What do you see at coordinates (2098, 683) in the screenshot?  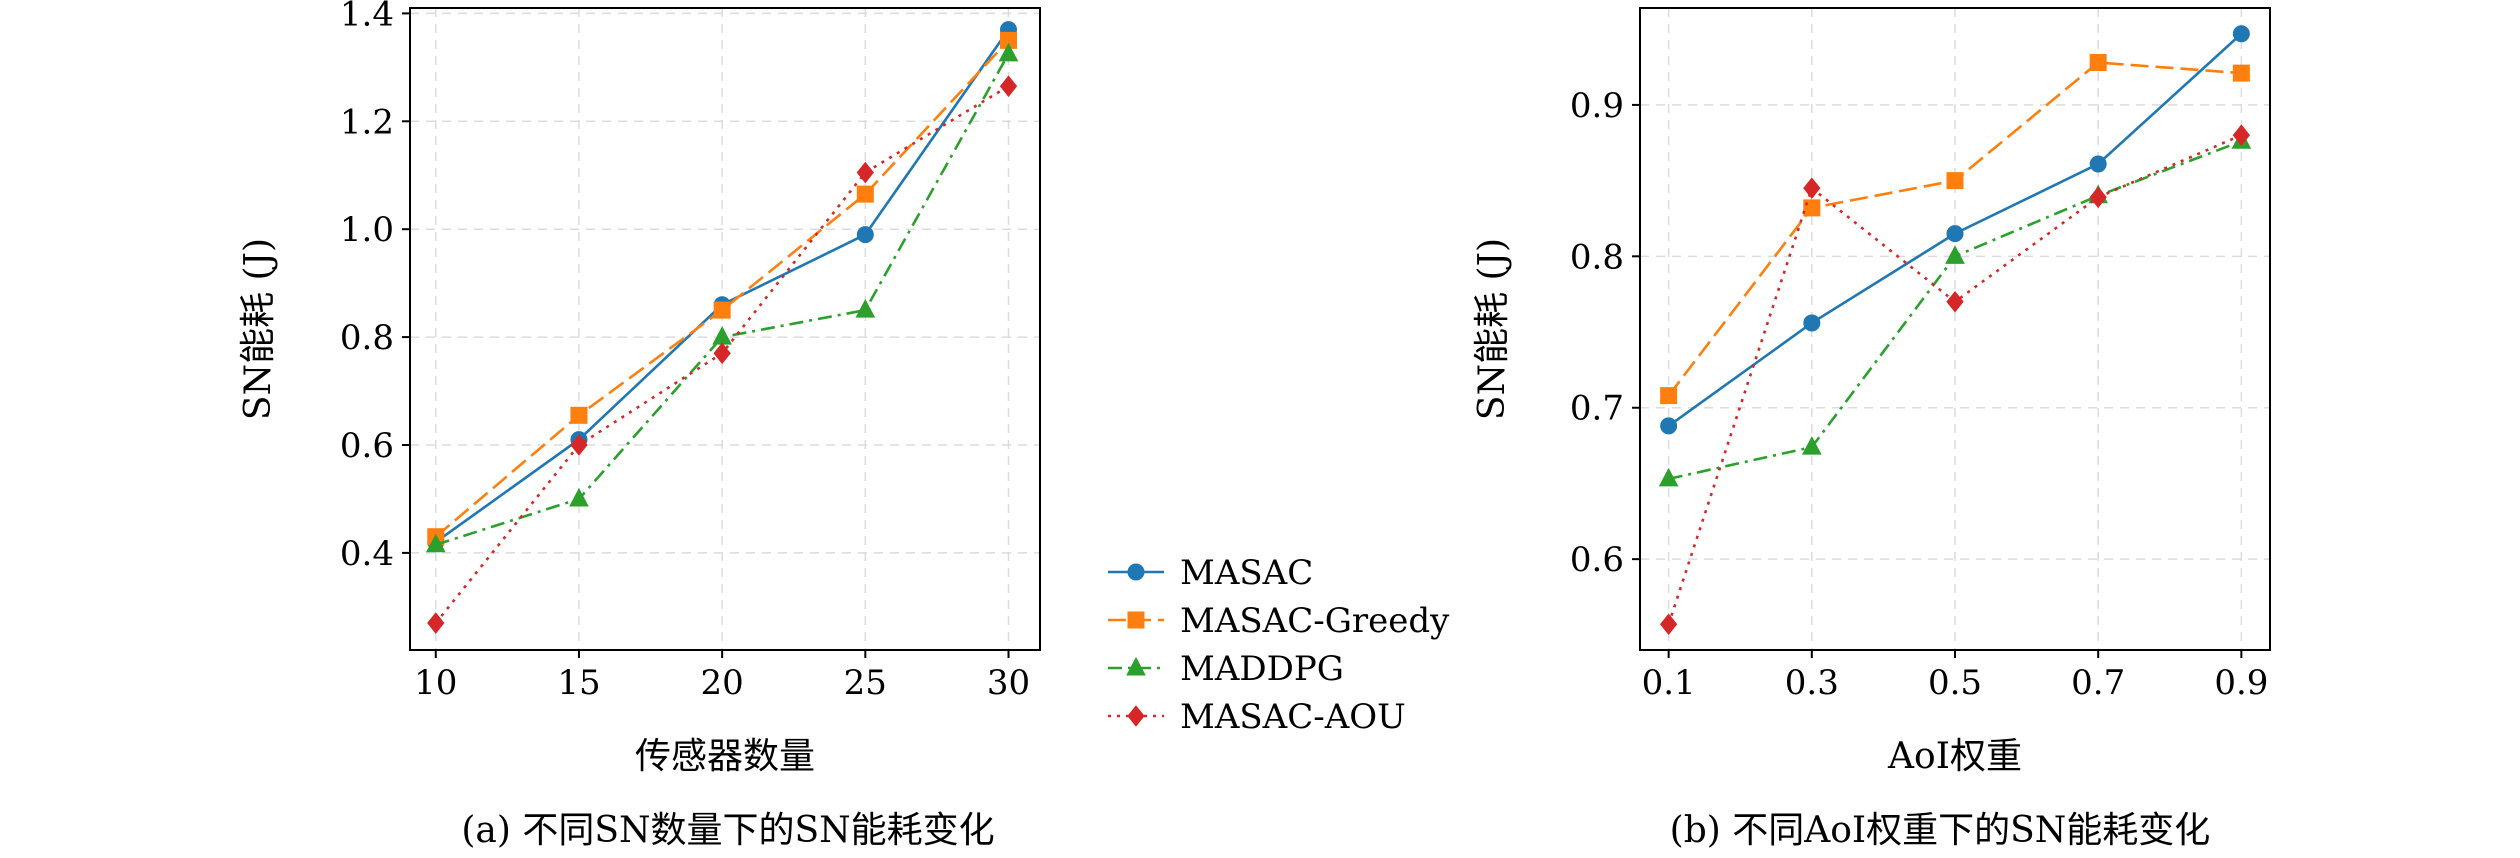 I see `b-xtick-label-3: 0.7` at bounding box center [2098, 683].